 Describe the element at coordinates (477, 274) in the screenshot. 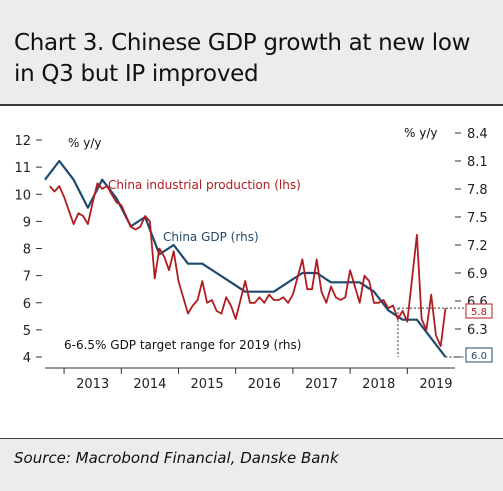

I see `right-tick-label: 6.9` at that location.